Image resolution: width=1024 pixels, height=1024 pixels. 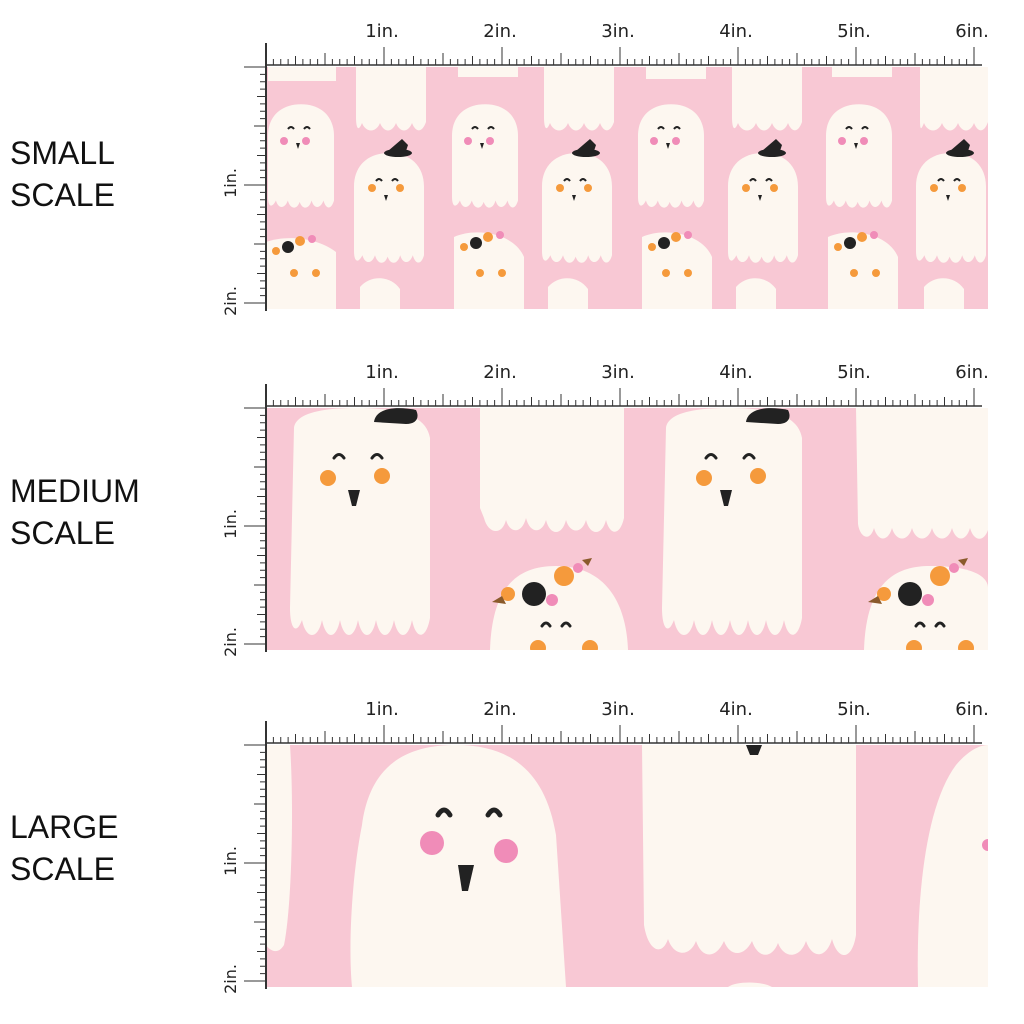 I want to click on large-scale-label-line1: LARGE, so click(x=64, y=827).